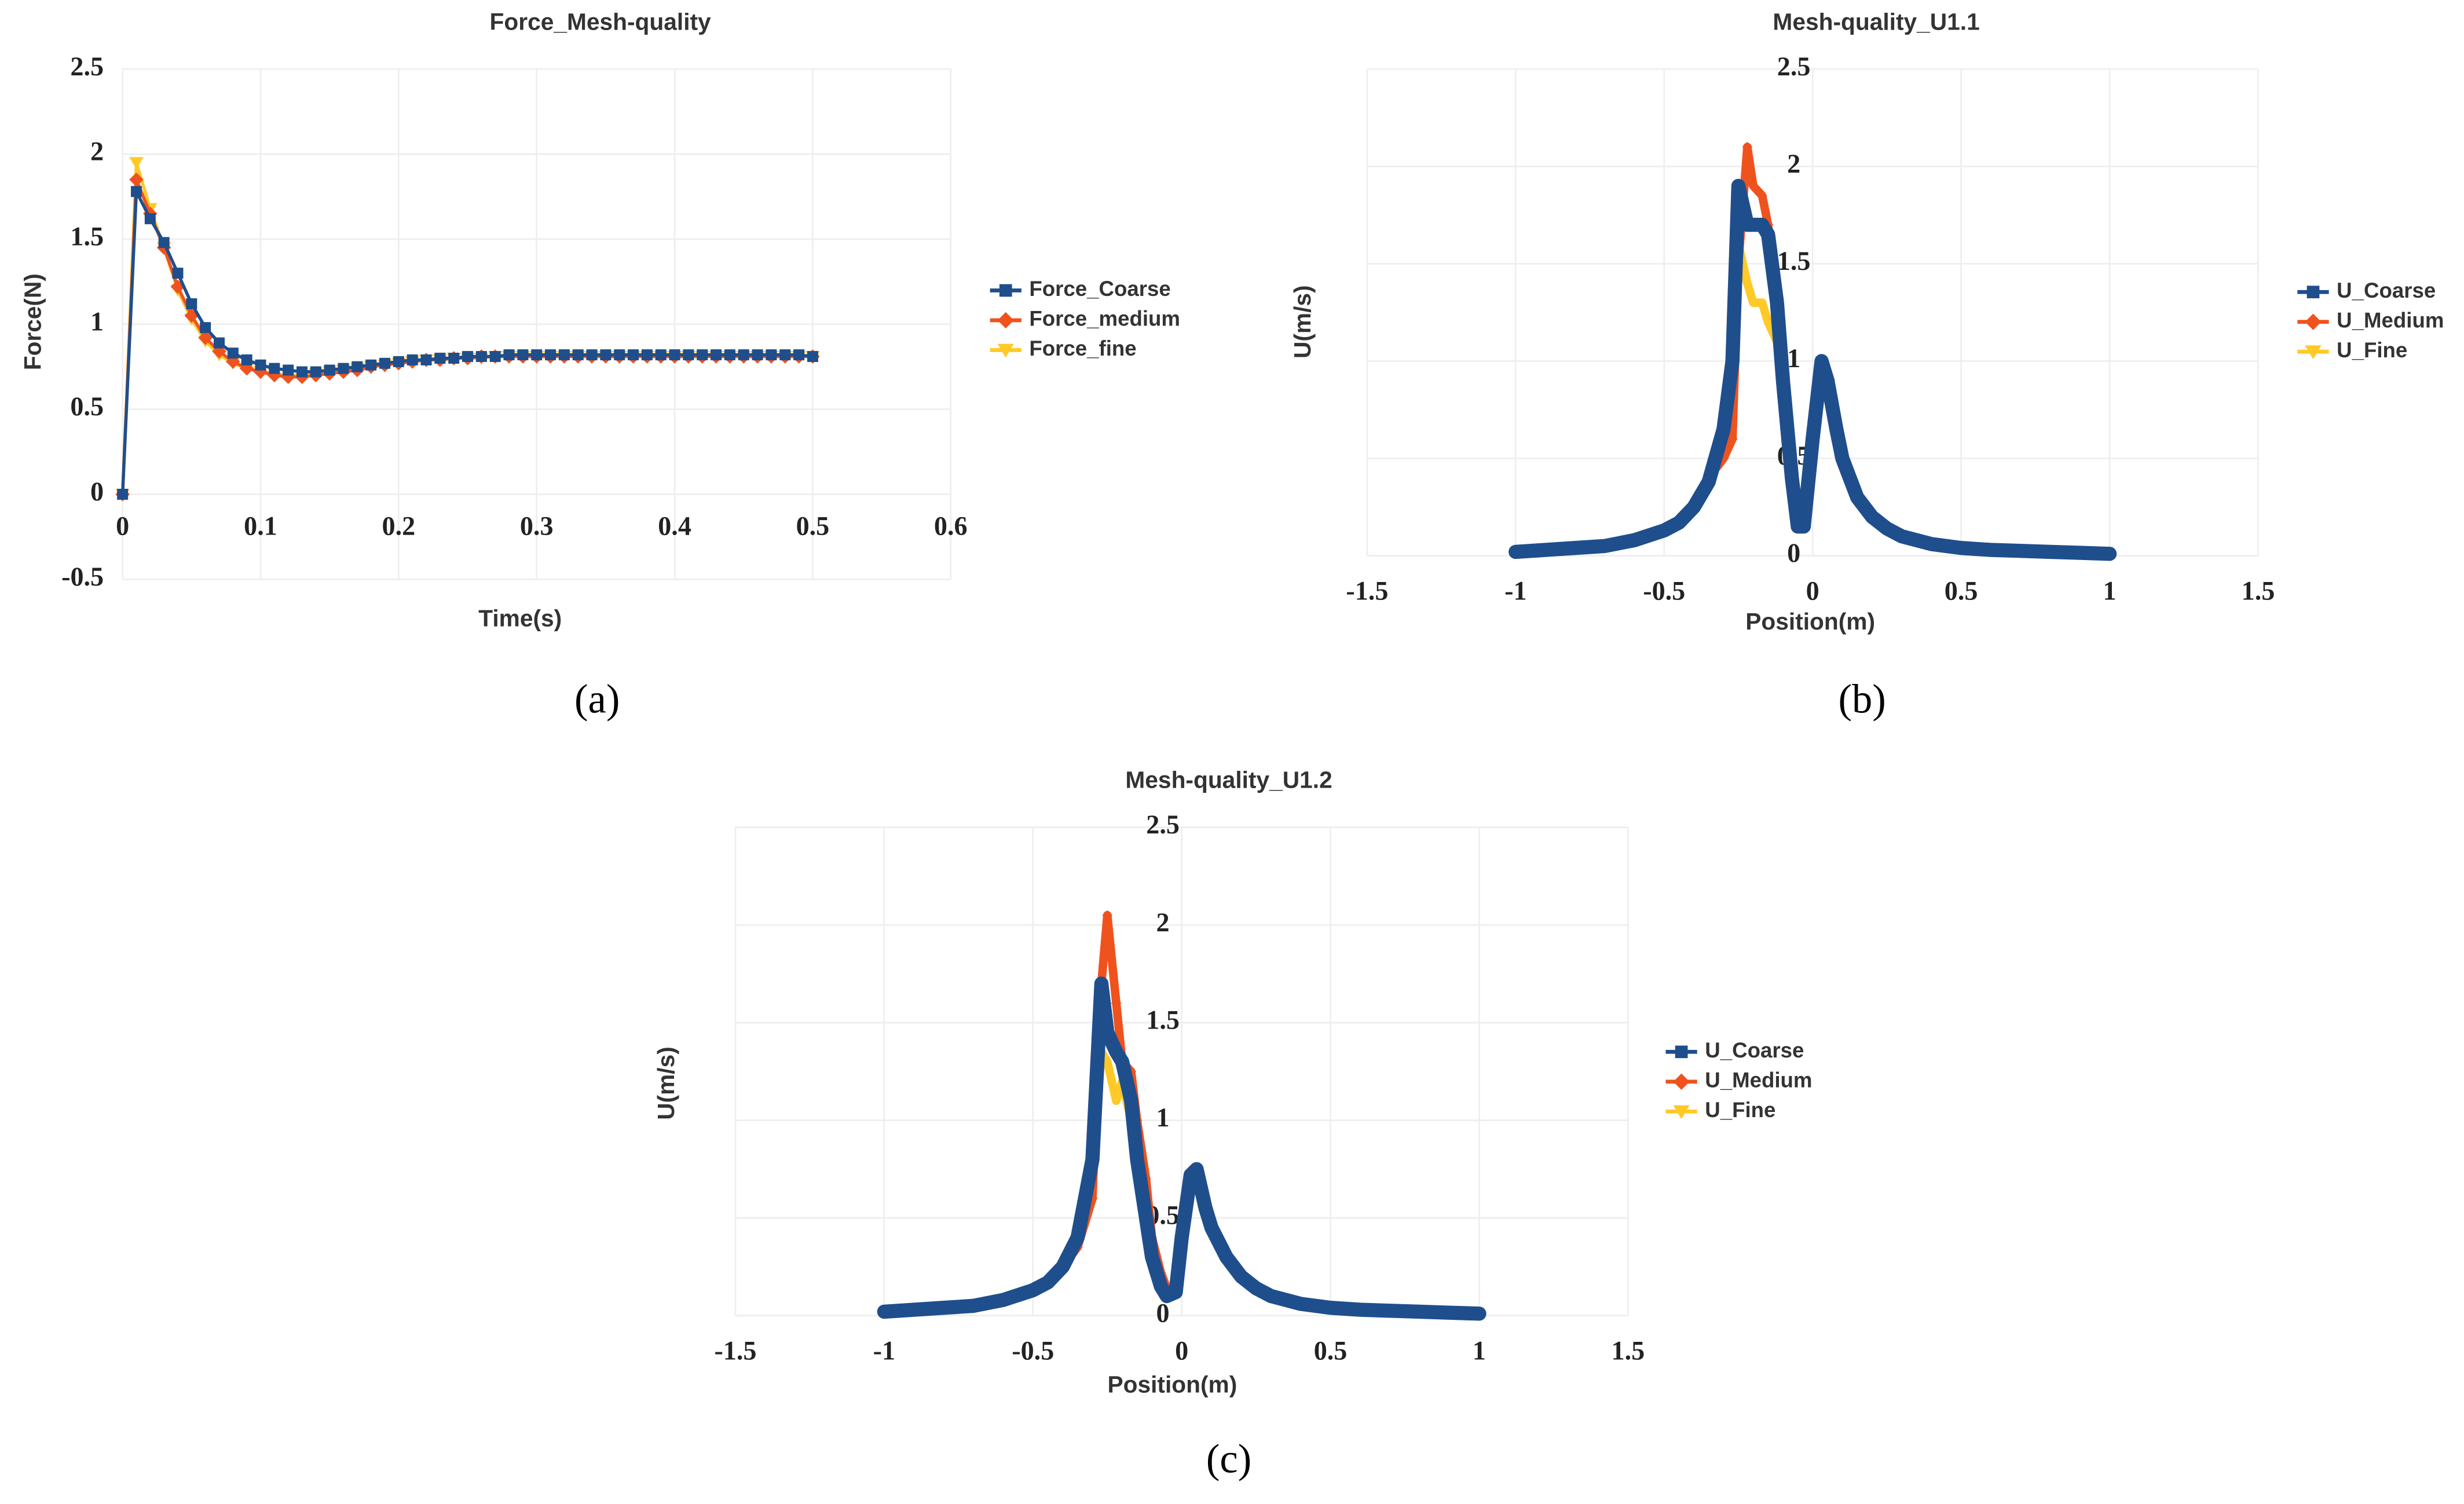 The width and height of the screenshot is (2464, 1504). I want to click on x-tick-label: 0.3, so click(537, 526).